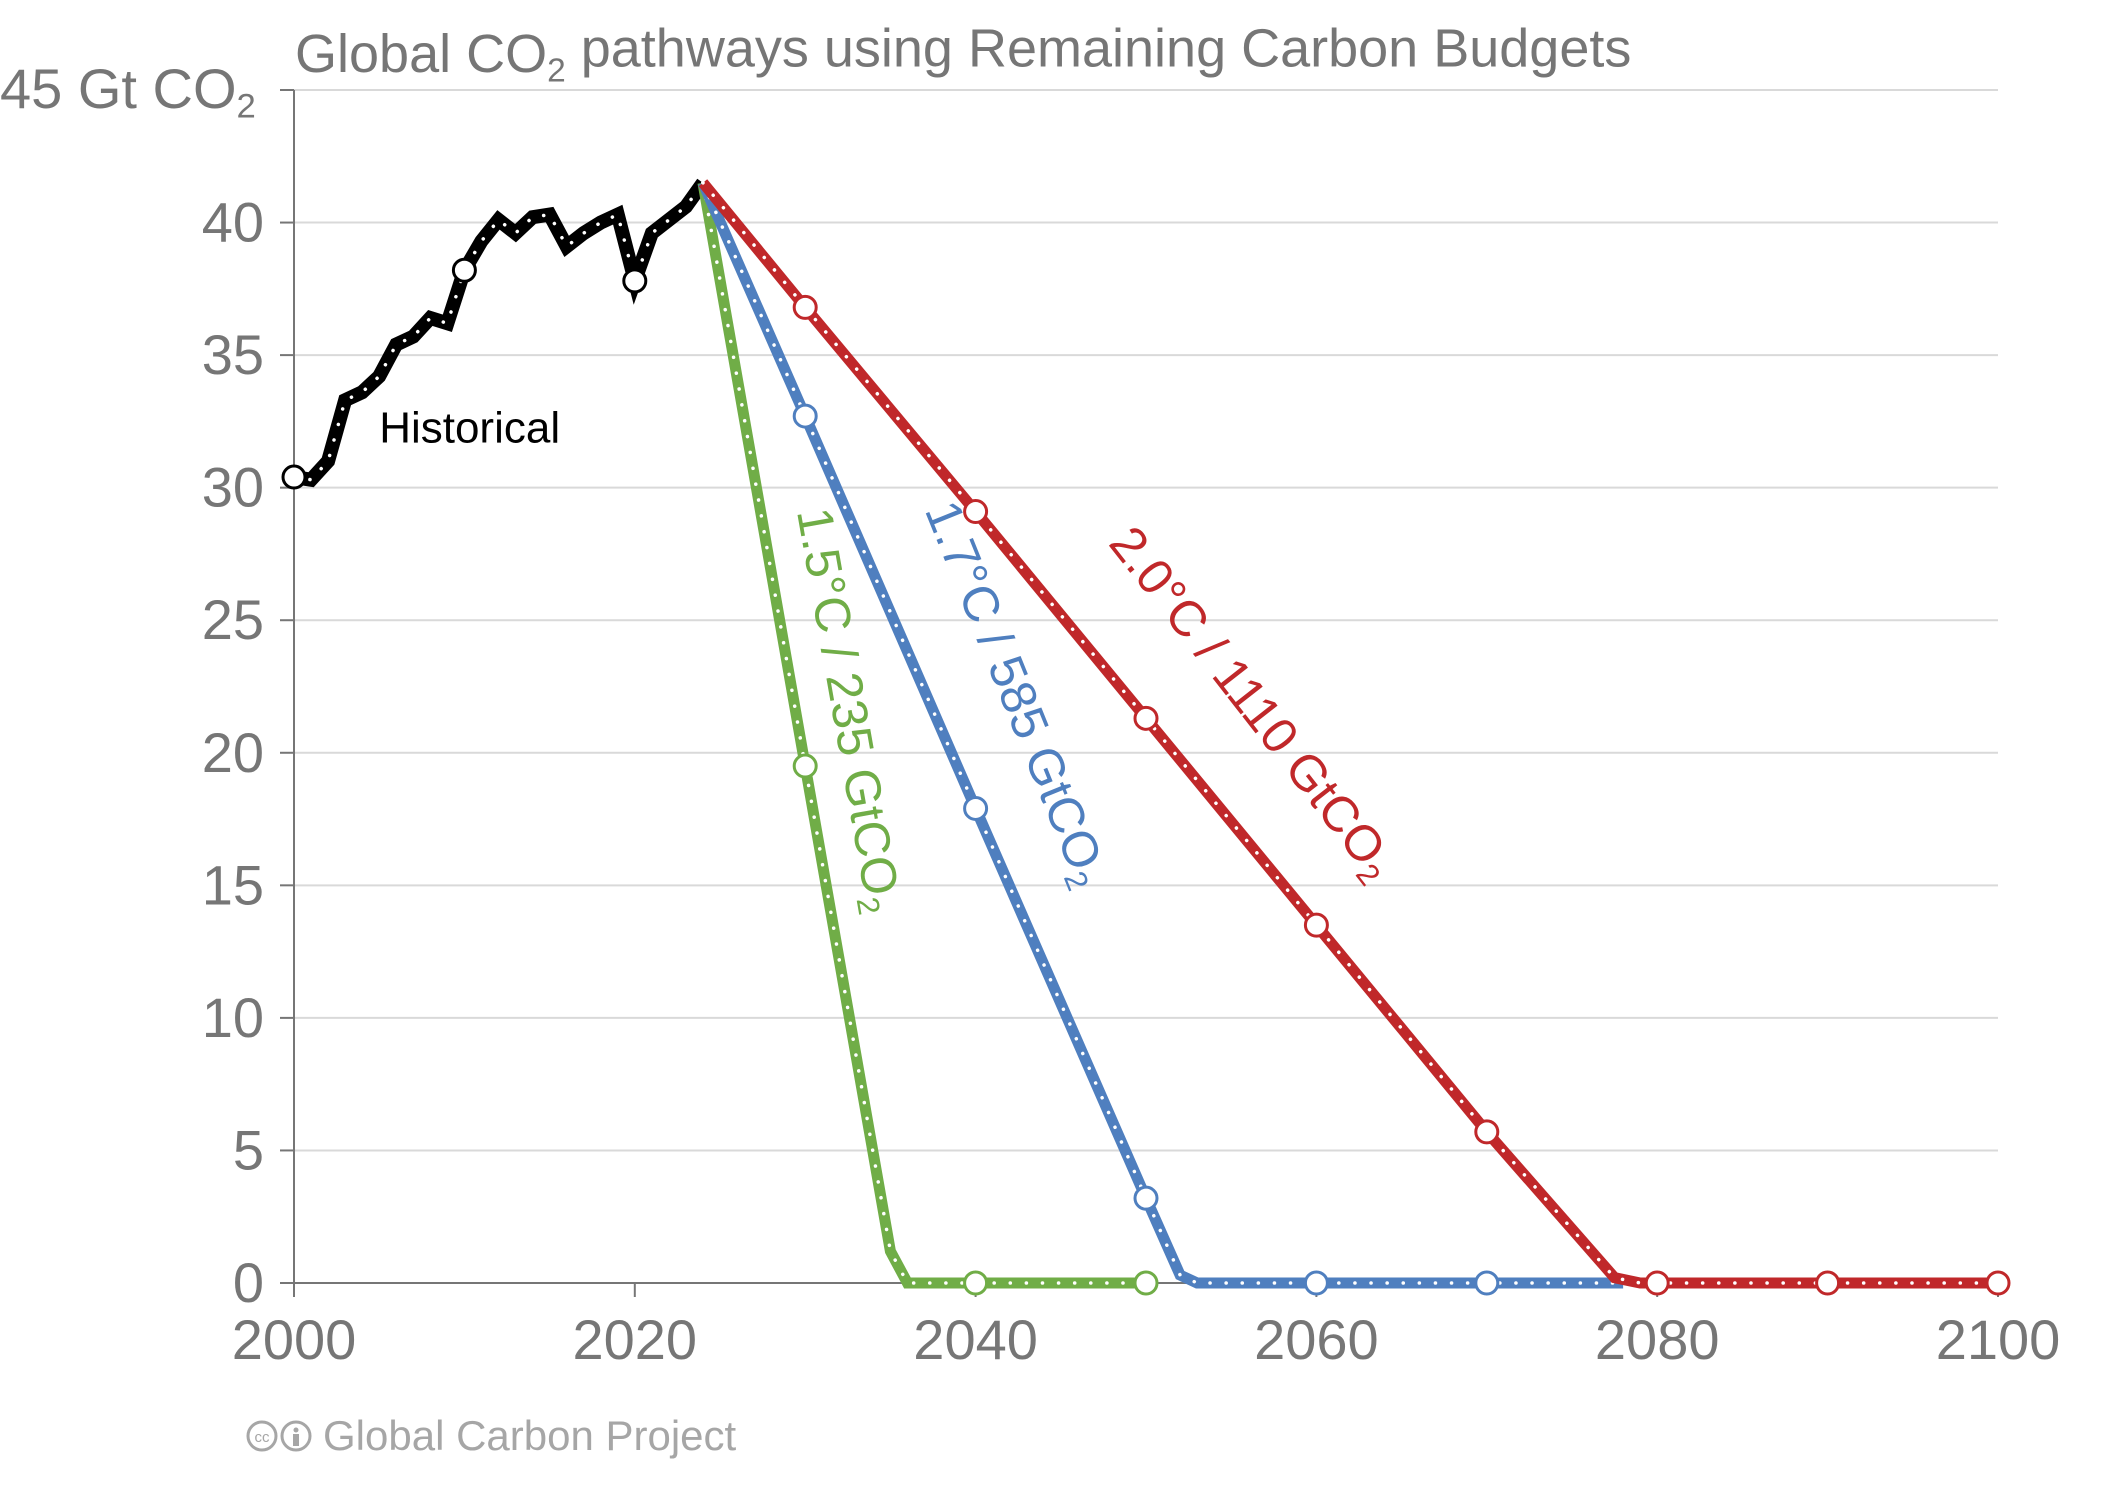 The image size is (2115, 1485). I want to click on marker-1-7-c-585-gtco-2030, so click(805, 416).